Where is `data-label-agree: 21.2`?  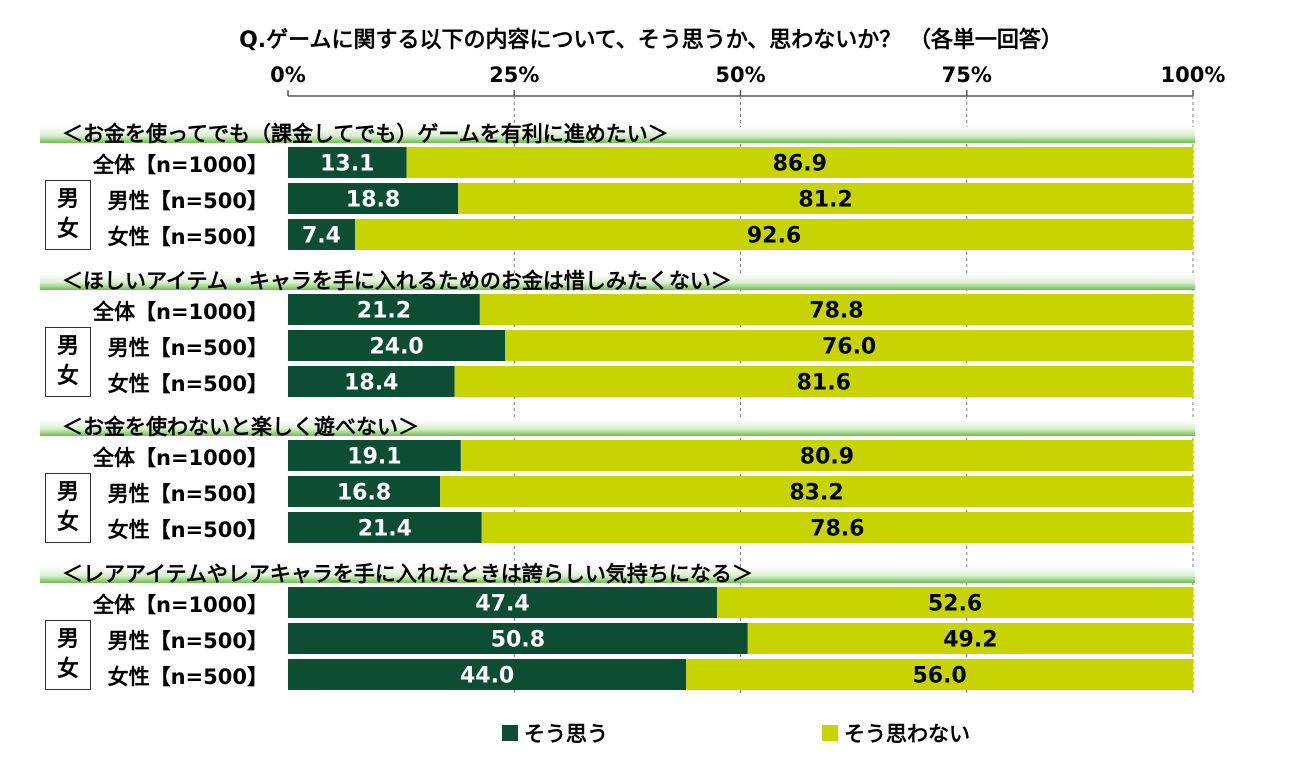
data-label-agree: 21.2 is located at coordinates (384, 310).